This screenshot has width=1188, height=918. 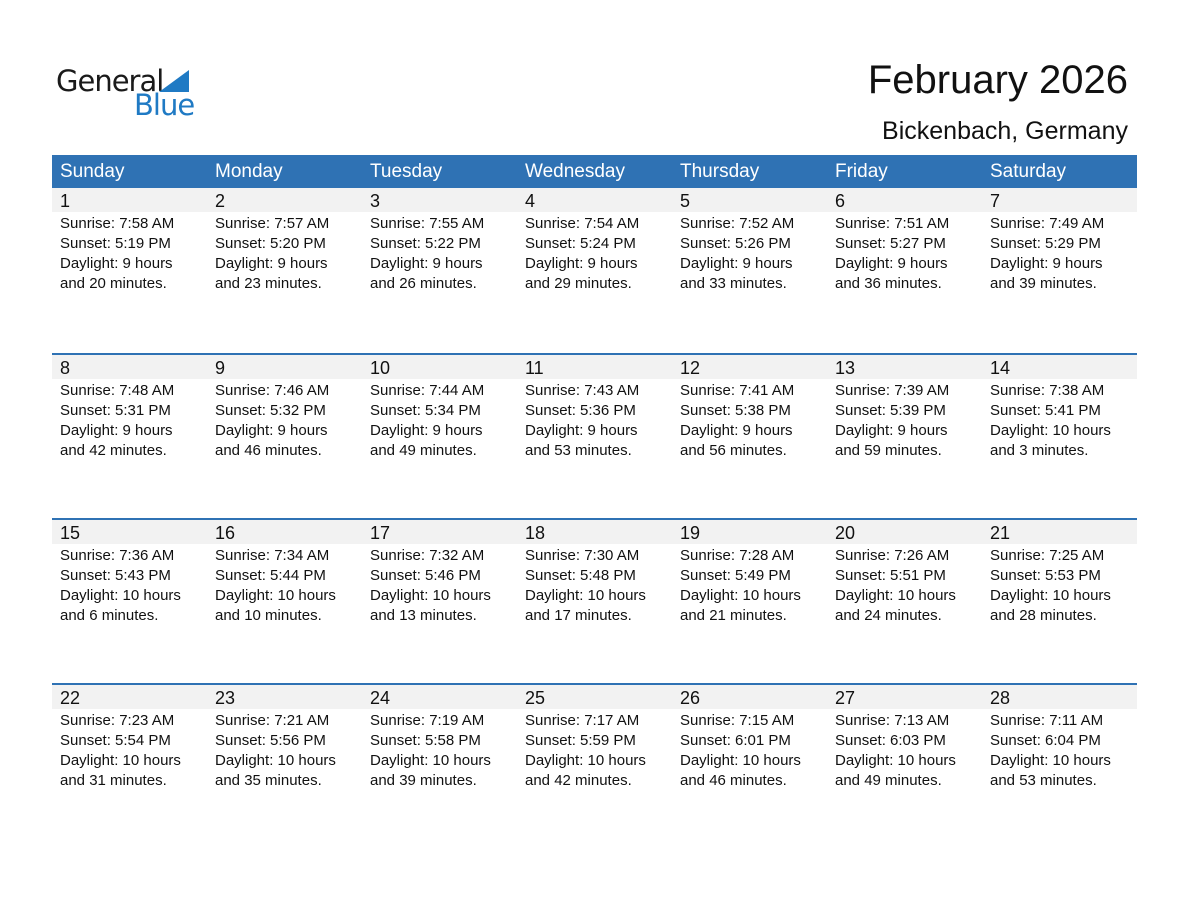 What do you see at coordinates (997, 80) in the screenshot?
I see `page-title: February 2026` at bounding box center [997, 80].